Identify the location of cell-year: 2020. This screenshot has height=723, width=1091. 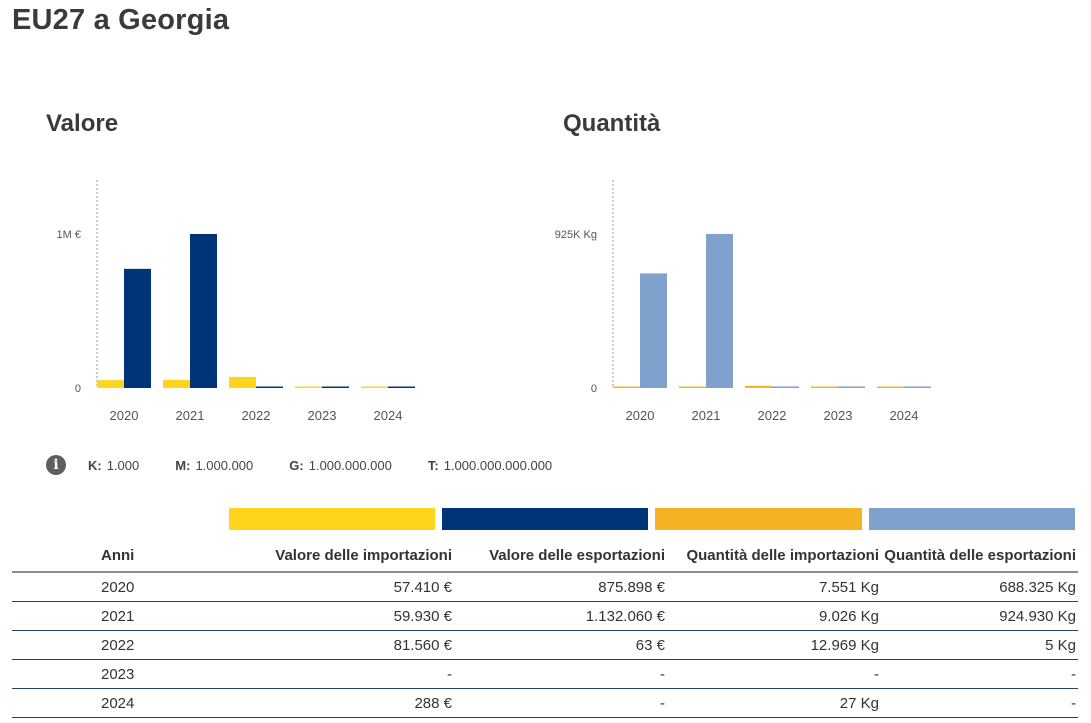
(121, 587).